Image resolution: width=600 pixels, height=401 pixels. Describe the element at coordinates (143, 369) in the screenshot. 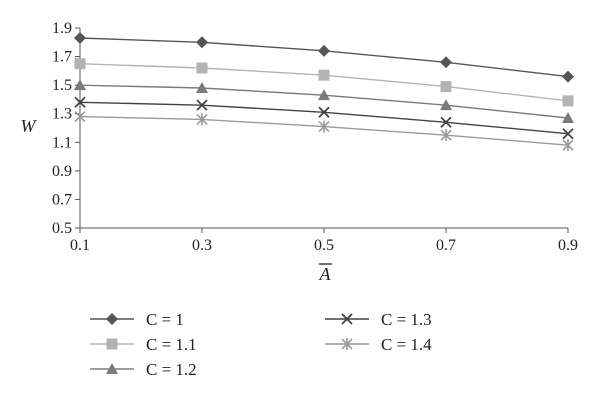

I see `legend-item: C = 1.2` at that location.